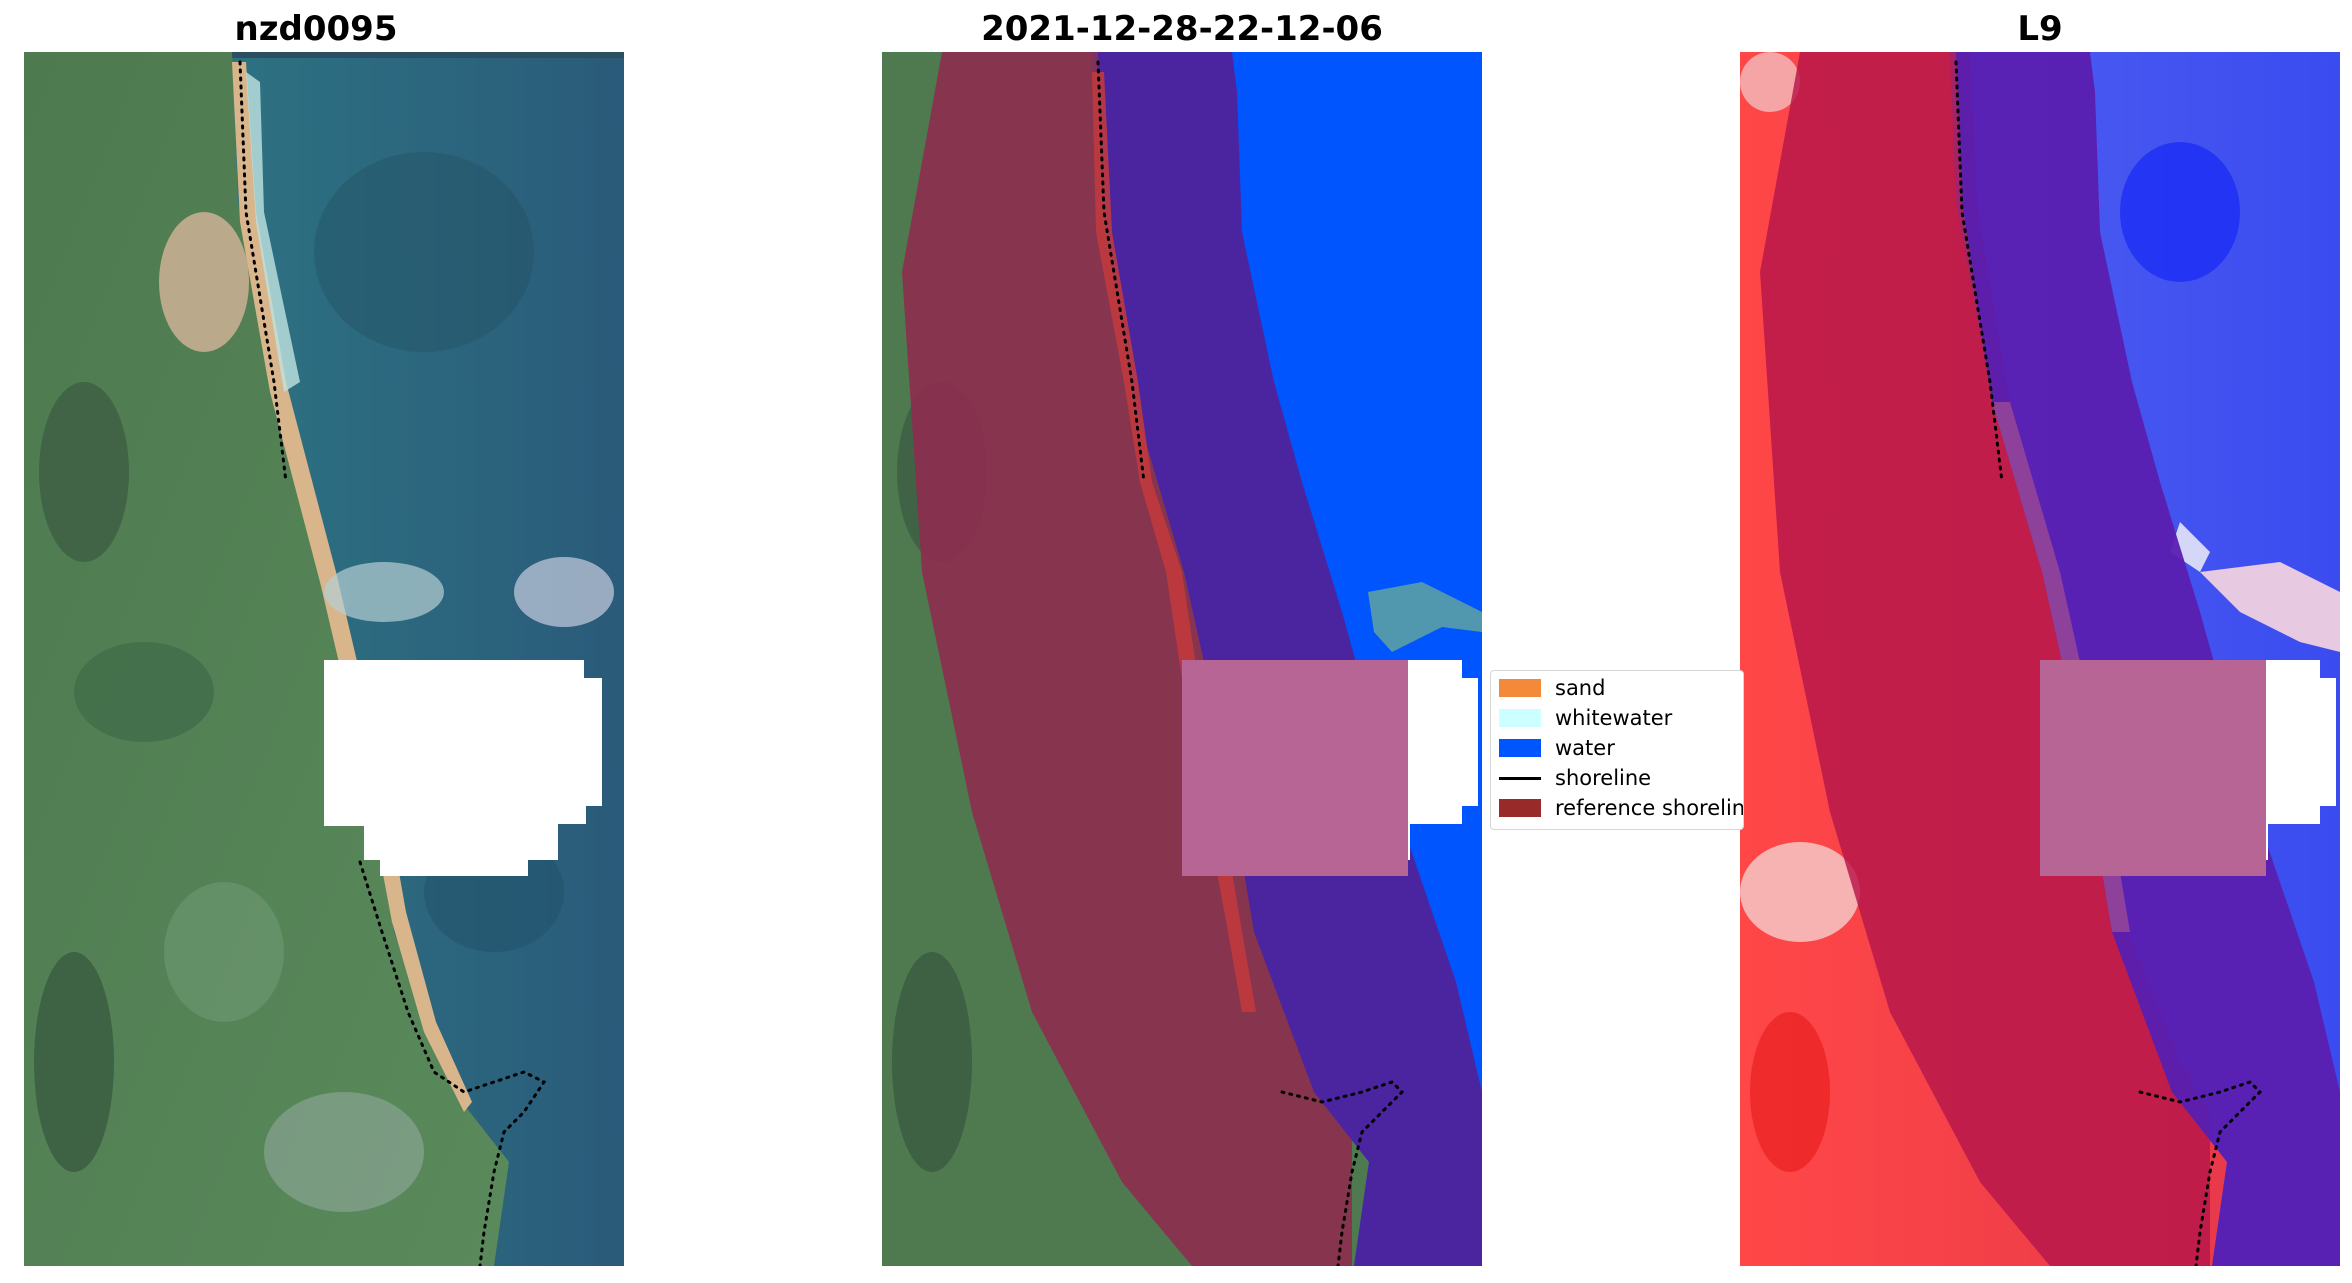 The image size is (2352, 1283). I want to click on panel-title-index: L9, so click(2040, 29).